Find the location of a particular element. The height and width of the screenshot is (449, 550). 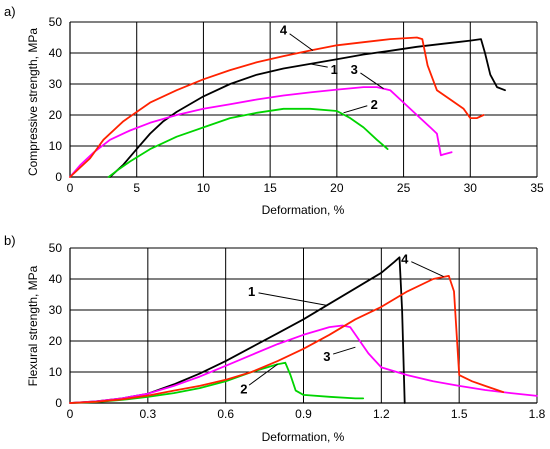

panel-a-x-tick-label: 0 is located at coordinates (70, 188).